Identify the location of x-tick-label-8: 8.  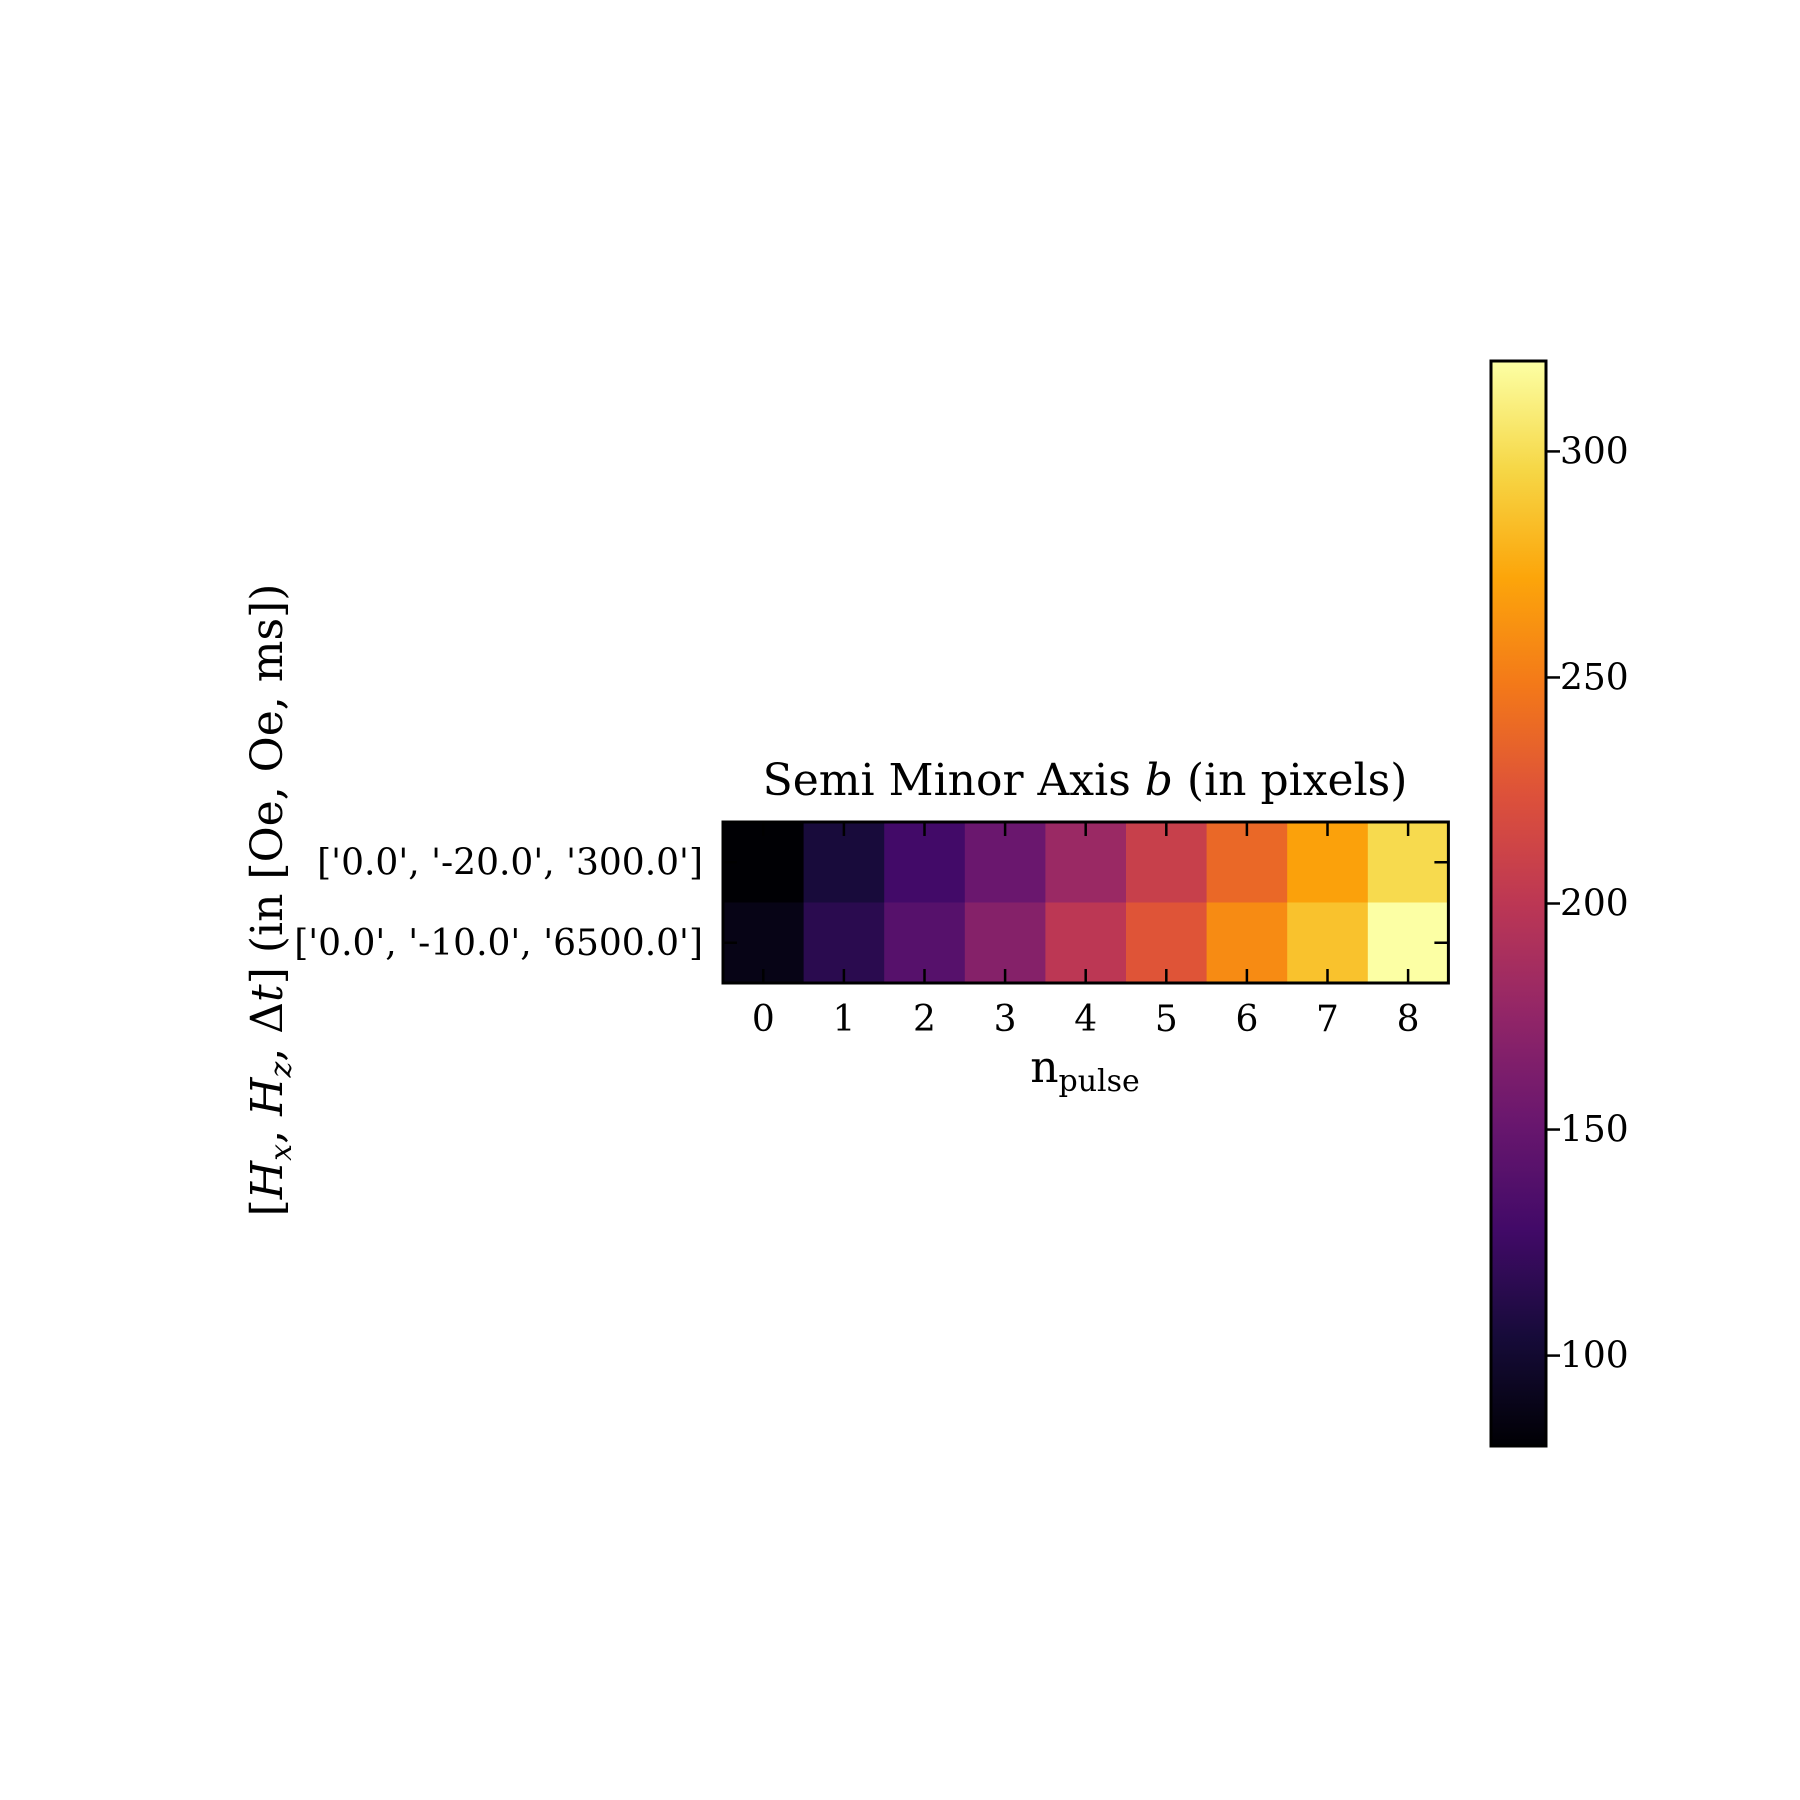
(1408, 1019).